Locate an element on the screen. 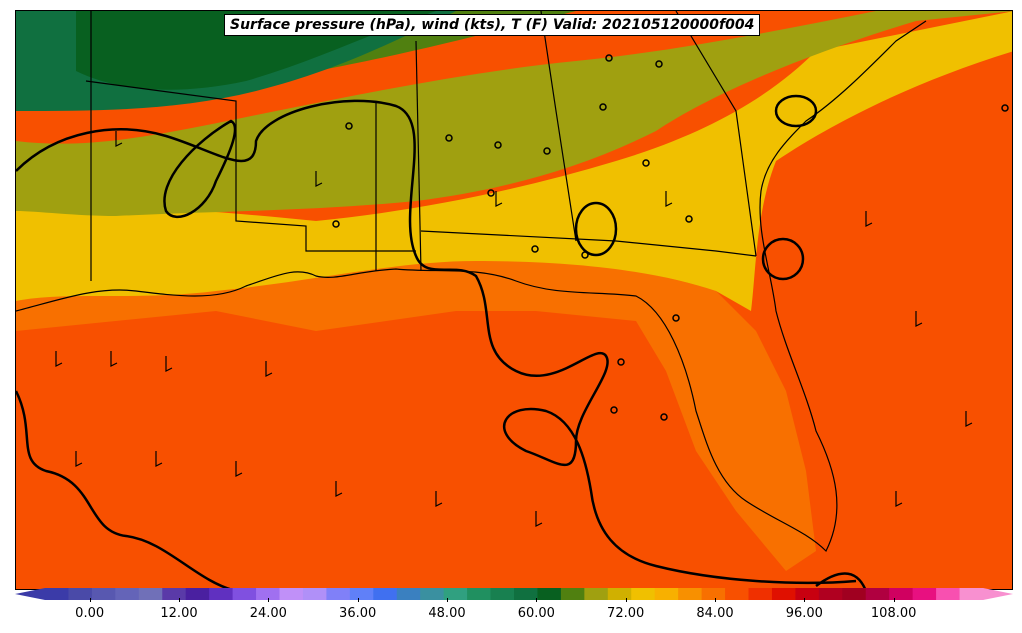  colorbar-tick-label: 24.00 is located at coordinates (268, 613).